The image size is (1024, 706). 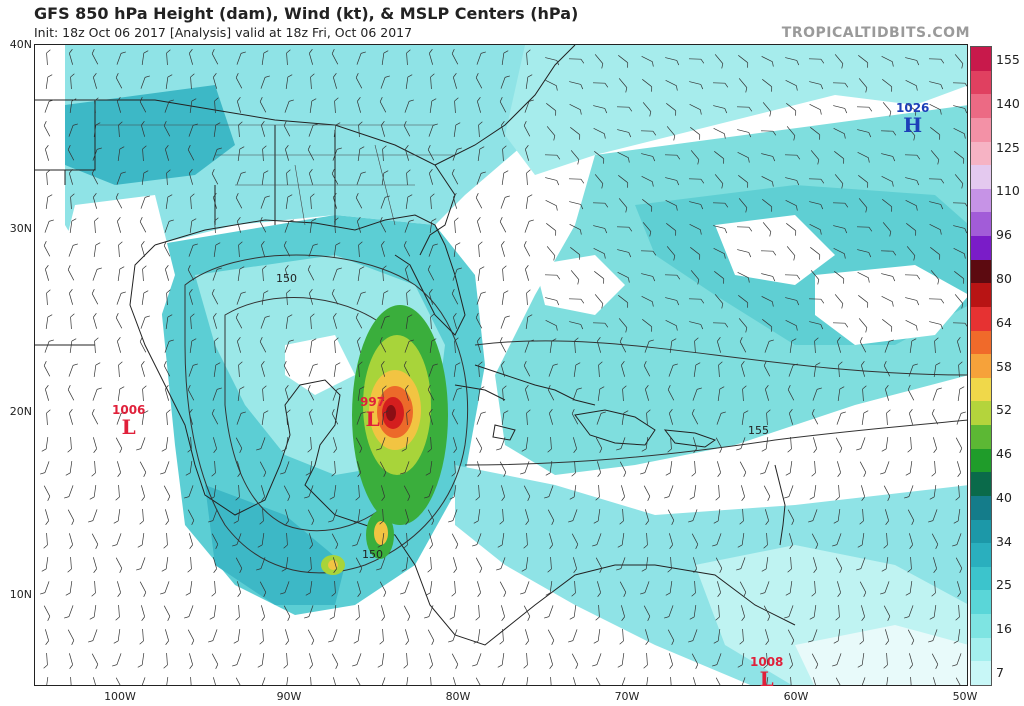 I want to click on brand-watermark: TROPICALTIDBITS.COM, so click(x=875, y=33).